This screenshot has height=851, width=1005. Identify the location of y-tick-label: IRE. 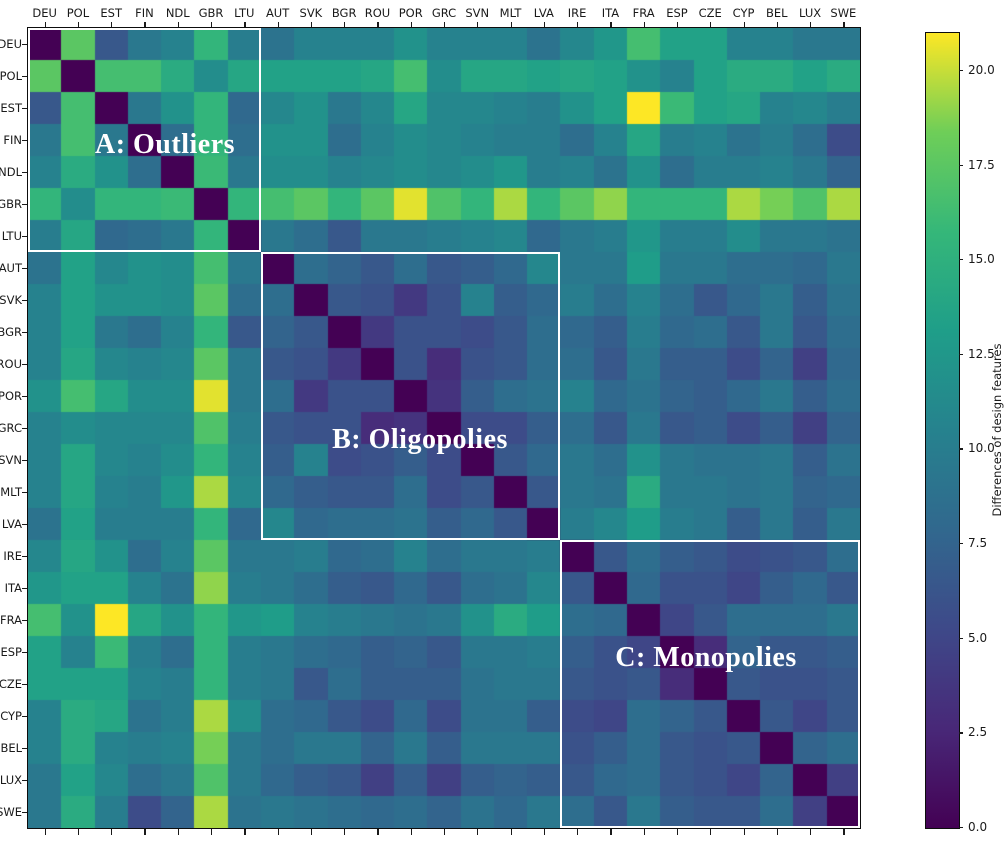
(12, 556).